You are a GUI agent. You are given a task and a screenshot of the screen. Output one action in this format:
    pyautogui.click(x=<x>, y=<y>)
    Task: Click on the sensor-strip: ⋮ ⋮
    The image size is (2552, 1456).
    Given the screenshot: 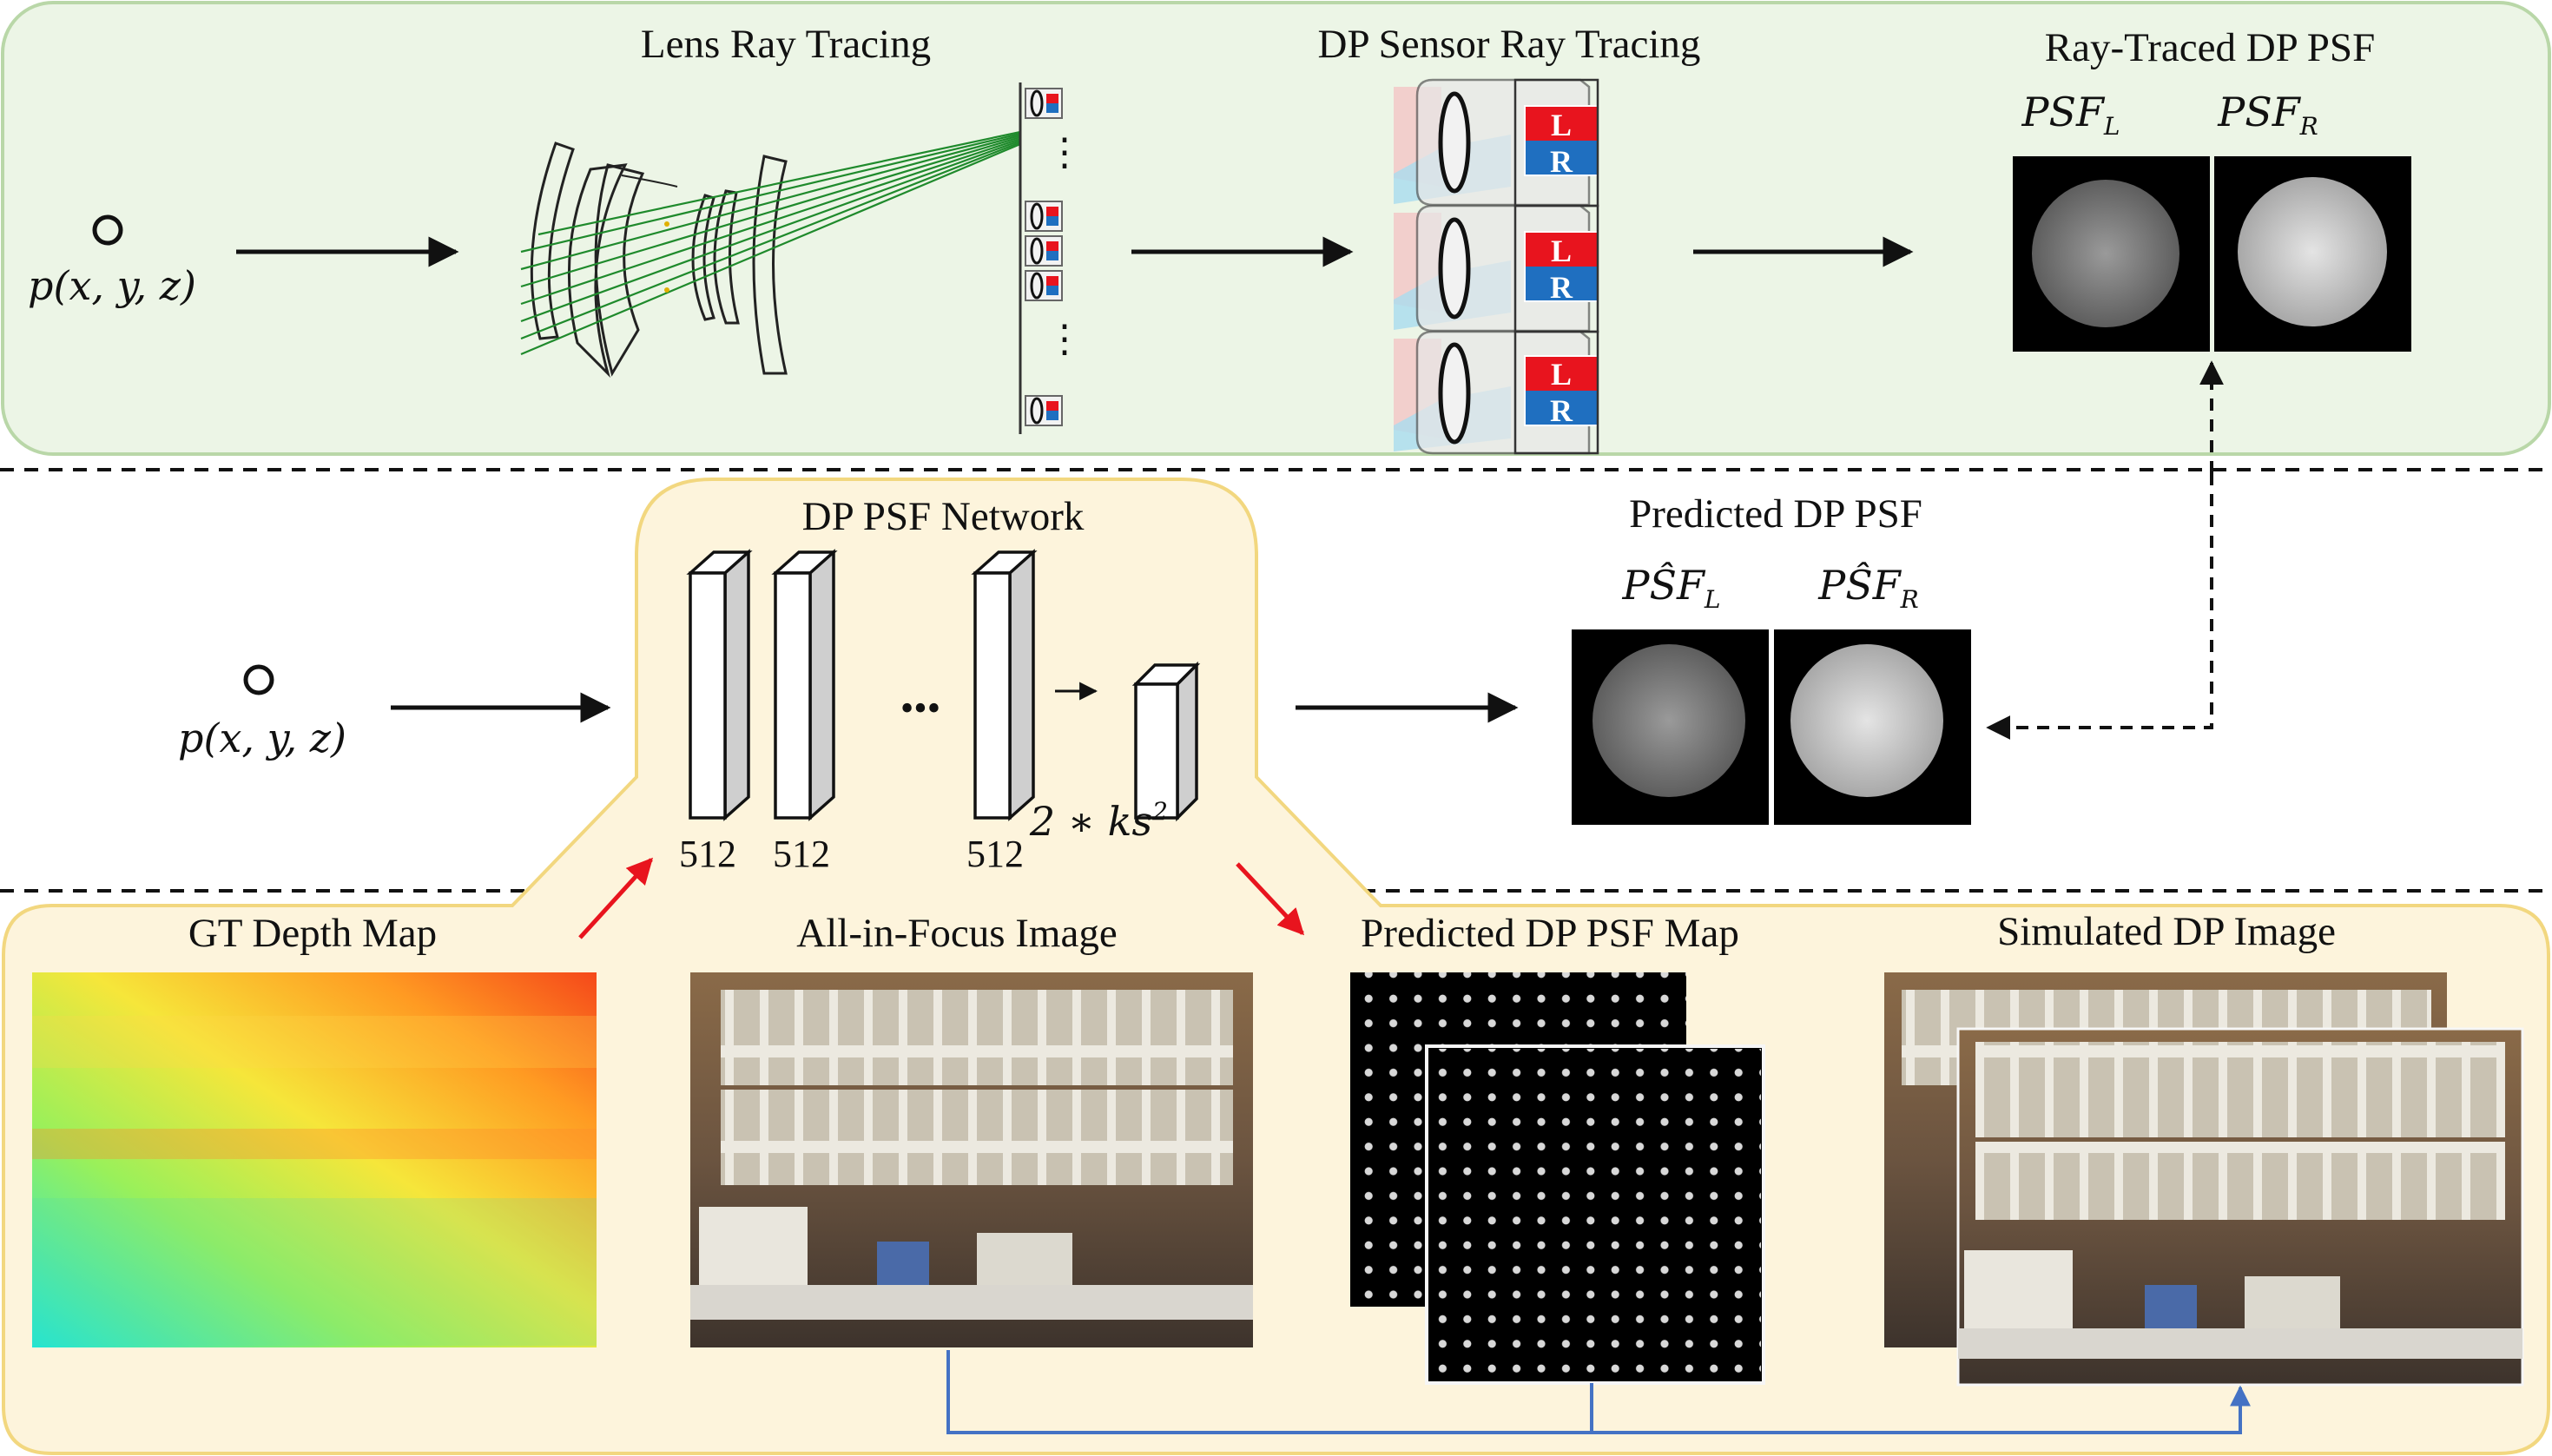 What is the action you would take?
    pyautogui.click(x=1052, y=258)
    